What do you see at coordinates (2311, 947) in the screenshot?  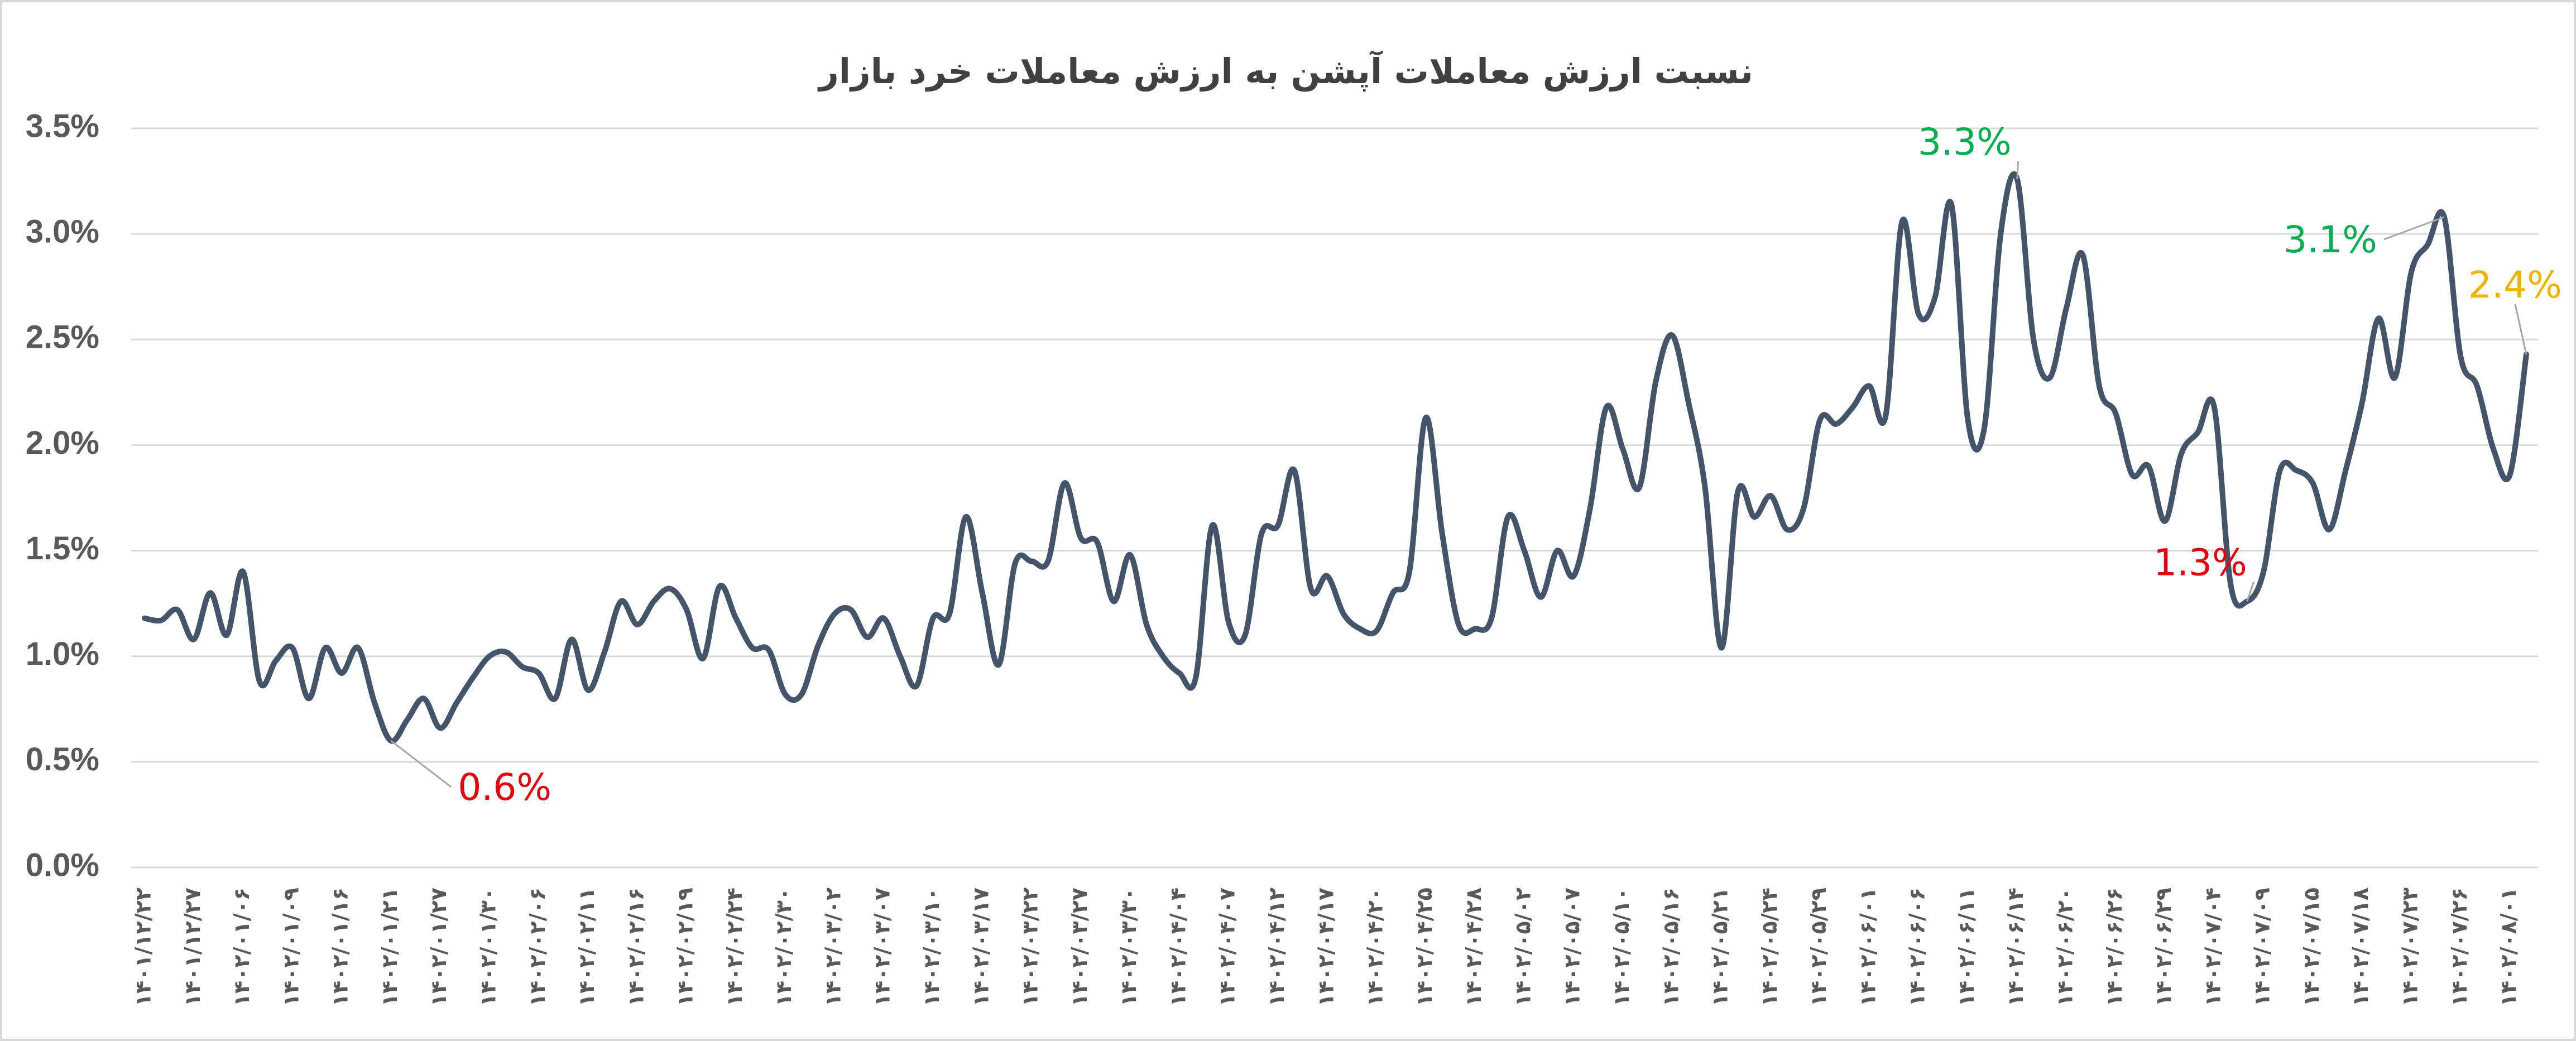 I see `x-tick-label: ۱۴۰۲/۰۷/۱۵` at bounding box center [2311, 947].